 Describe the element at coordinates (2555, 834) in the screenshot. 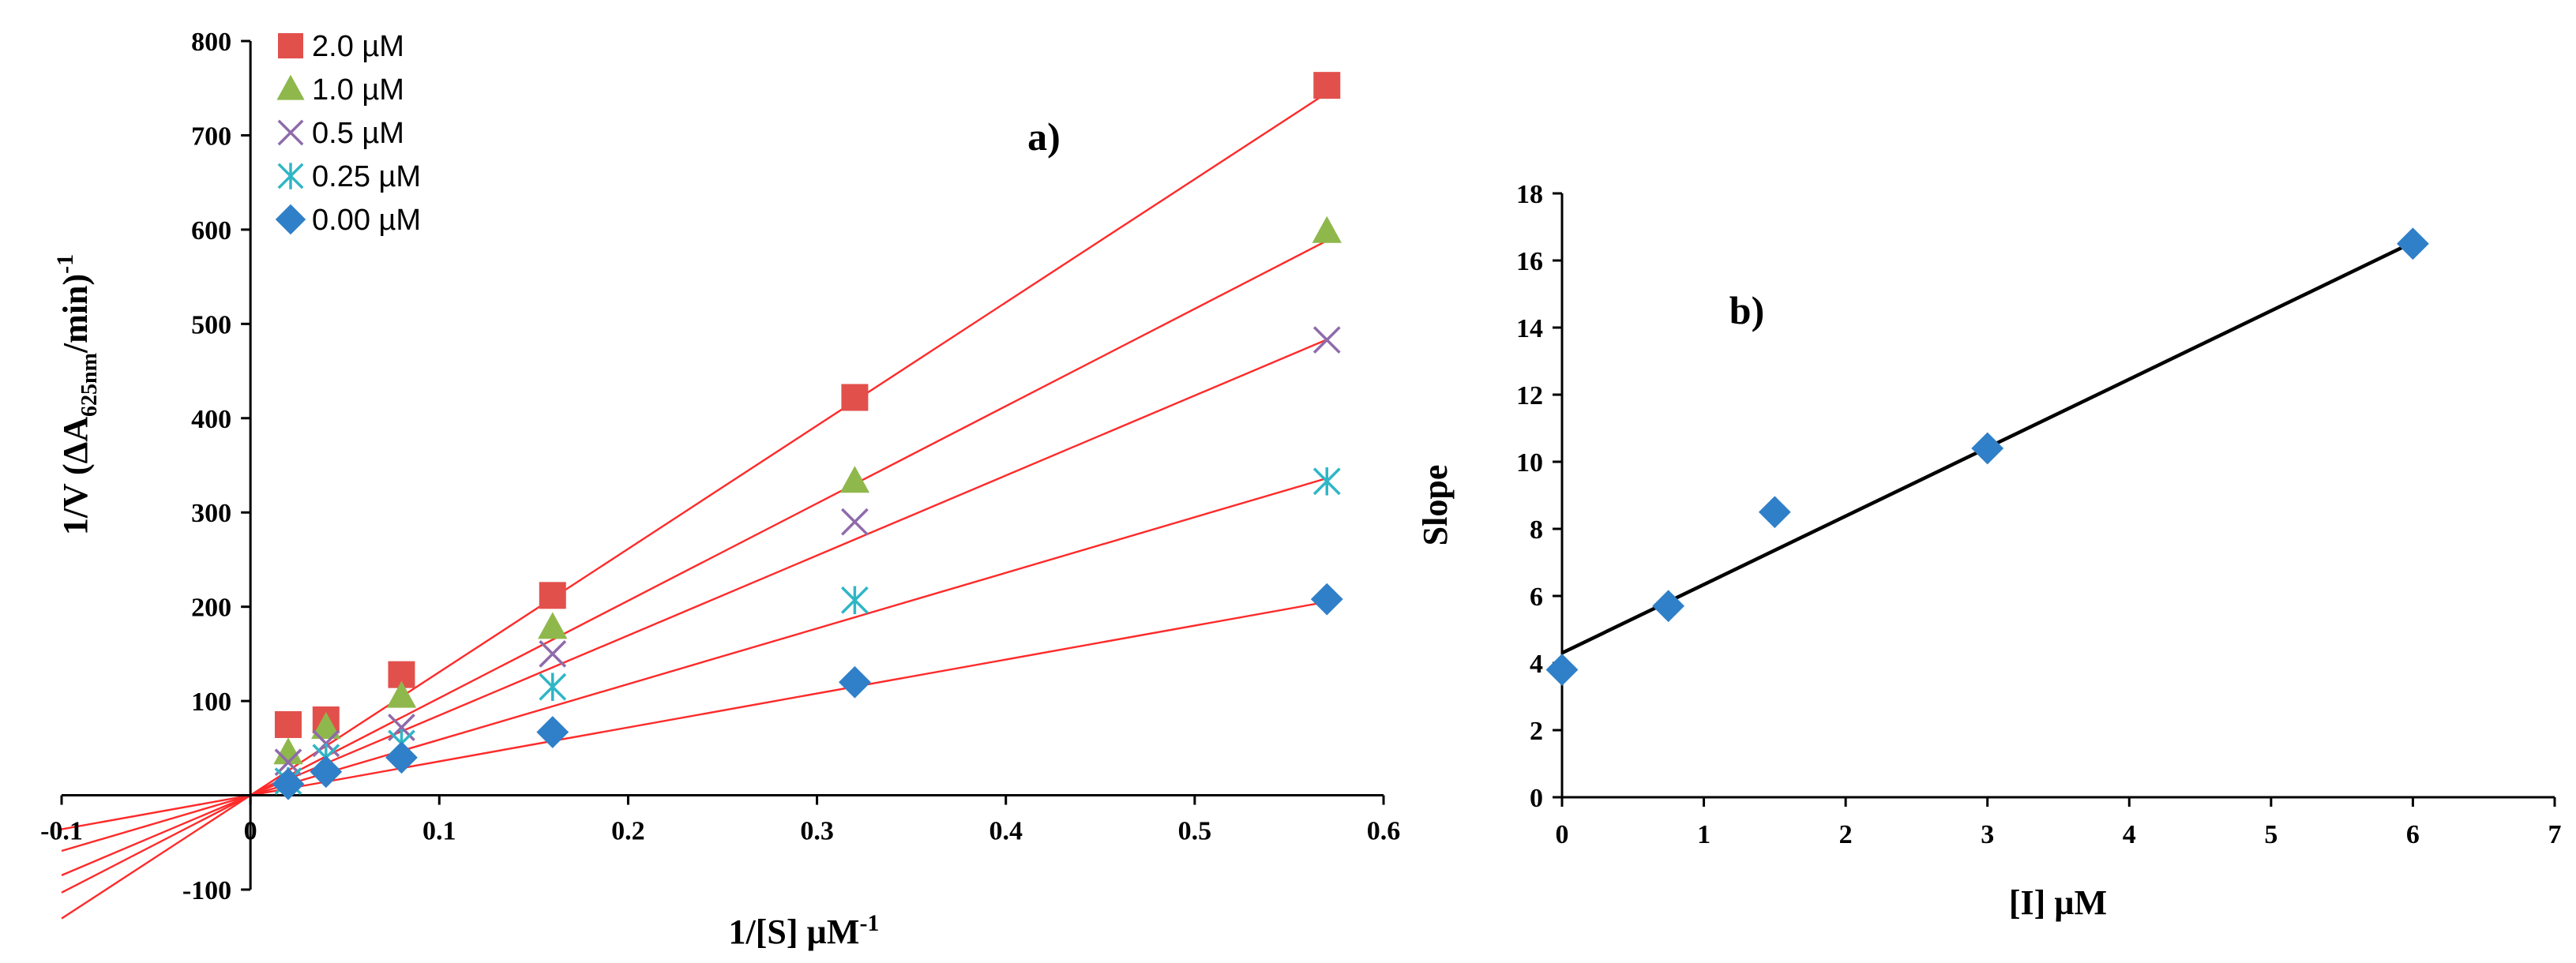

I see `panel-b-x-tick-label: 7` at that location.